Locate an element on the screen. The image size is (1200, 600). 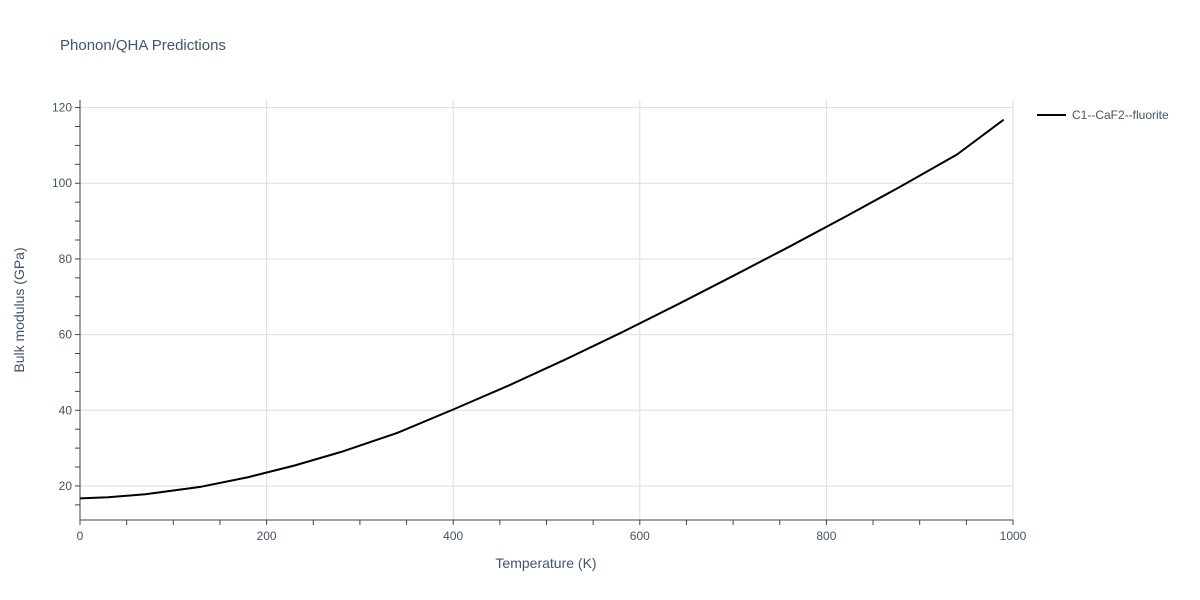
x-tick-label: 1000 is located at coordinates (1013, 536).